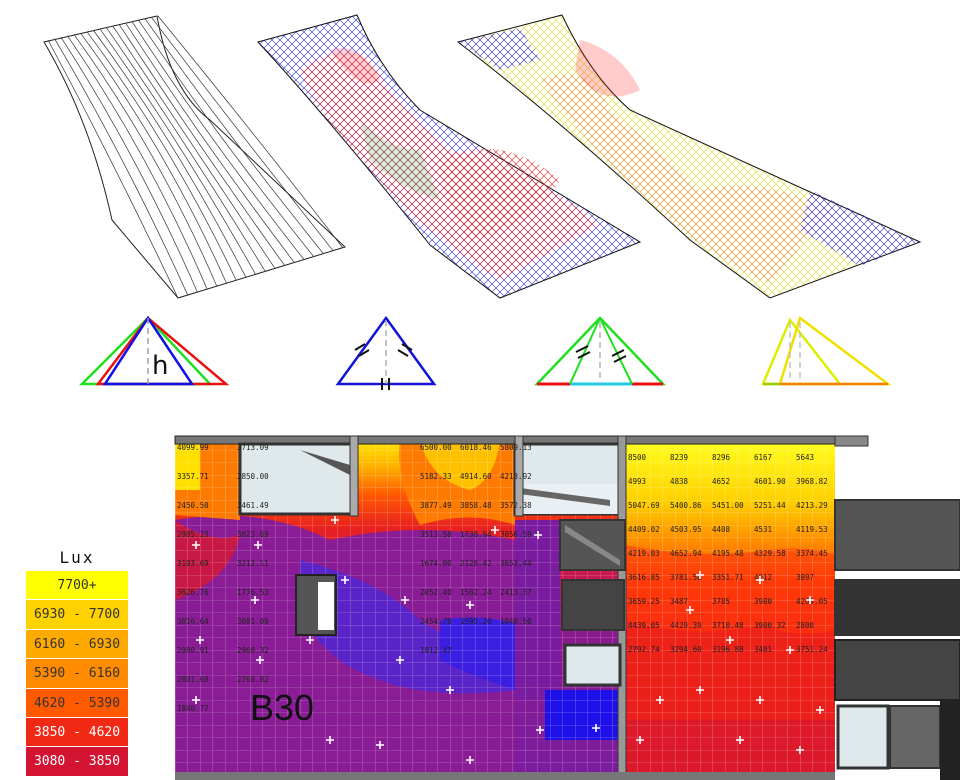 This screenshot has height=780, width=960. What do you see at coordinates (476, 592) in the screenshot?
I see `illuminance-value: 1582.24` at bounding box center [476, 592].